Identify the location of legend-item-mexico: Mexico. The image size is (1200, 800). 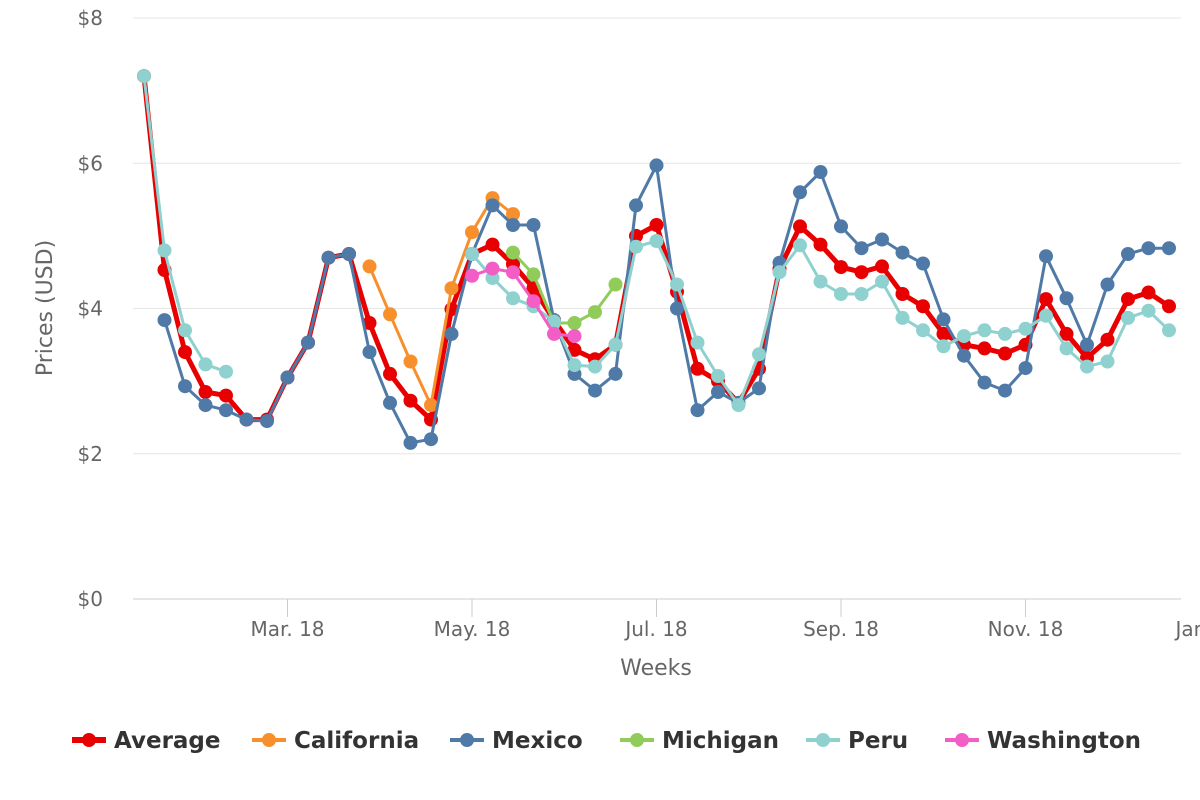
(516, 741).